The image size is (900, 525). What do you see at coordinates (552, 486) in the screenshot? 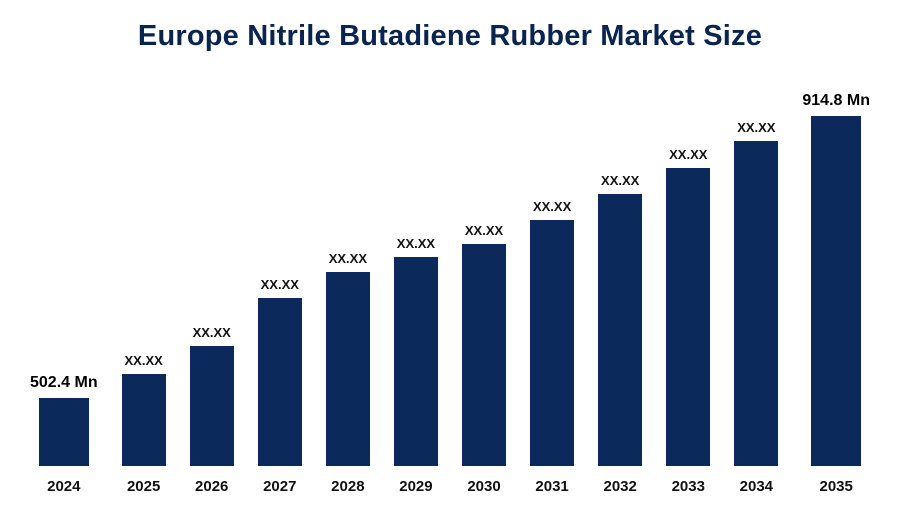
I see `x-axis-tick-label: 2031` at bounding box center [552, 486].